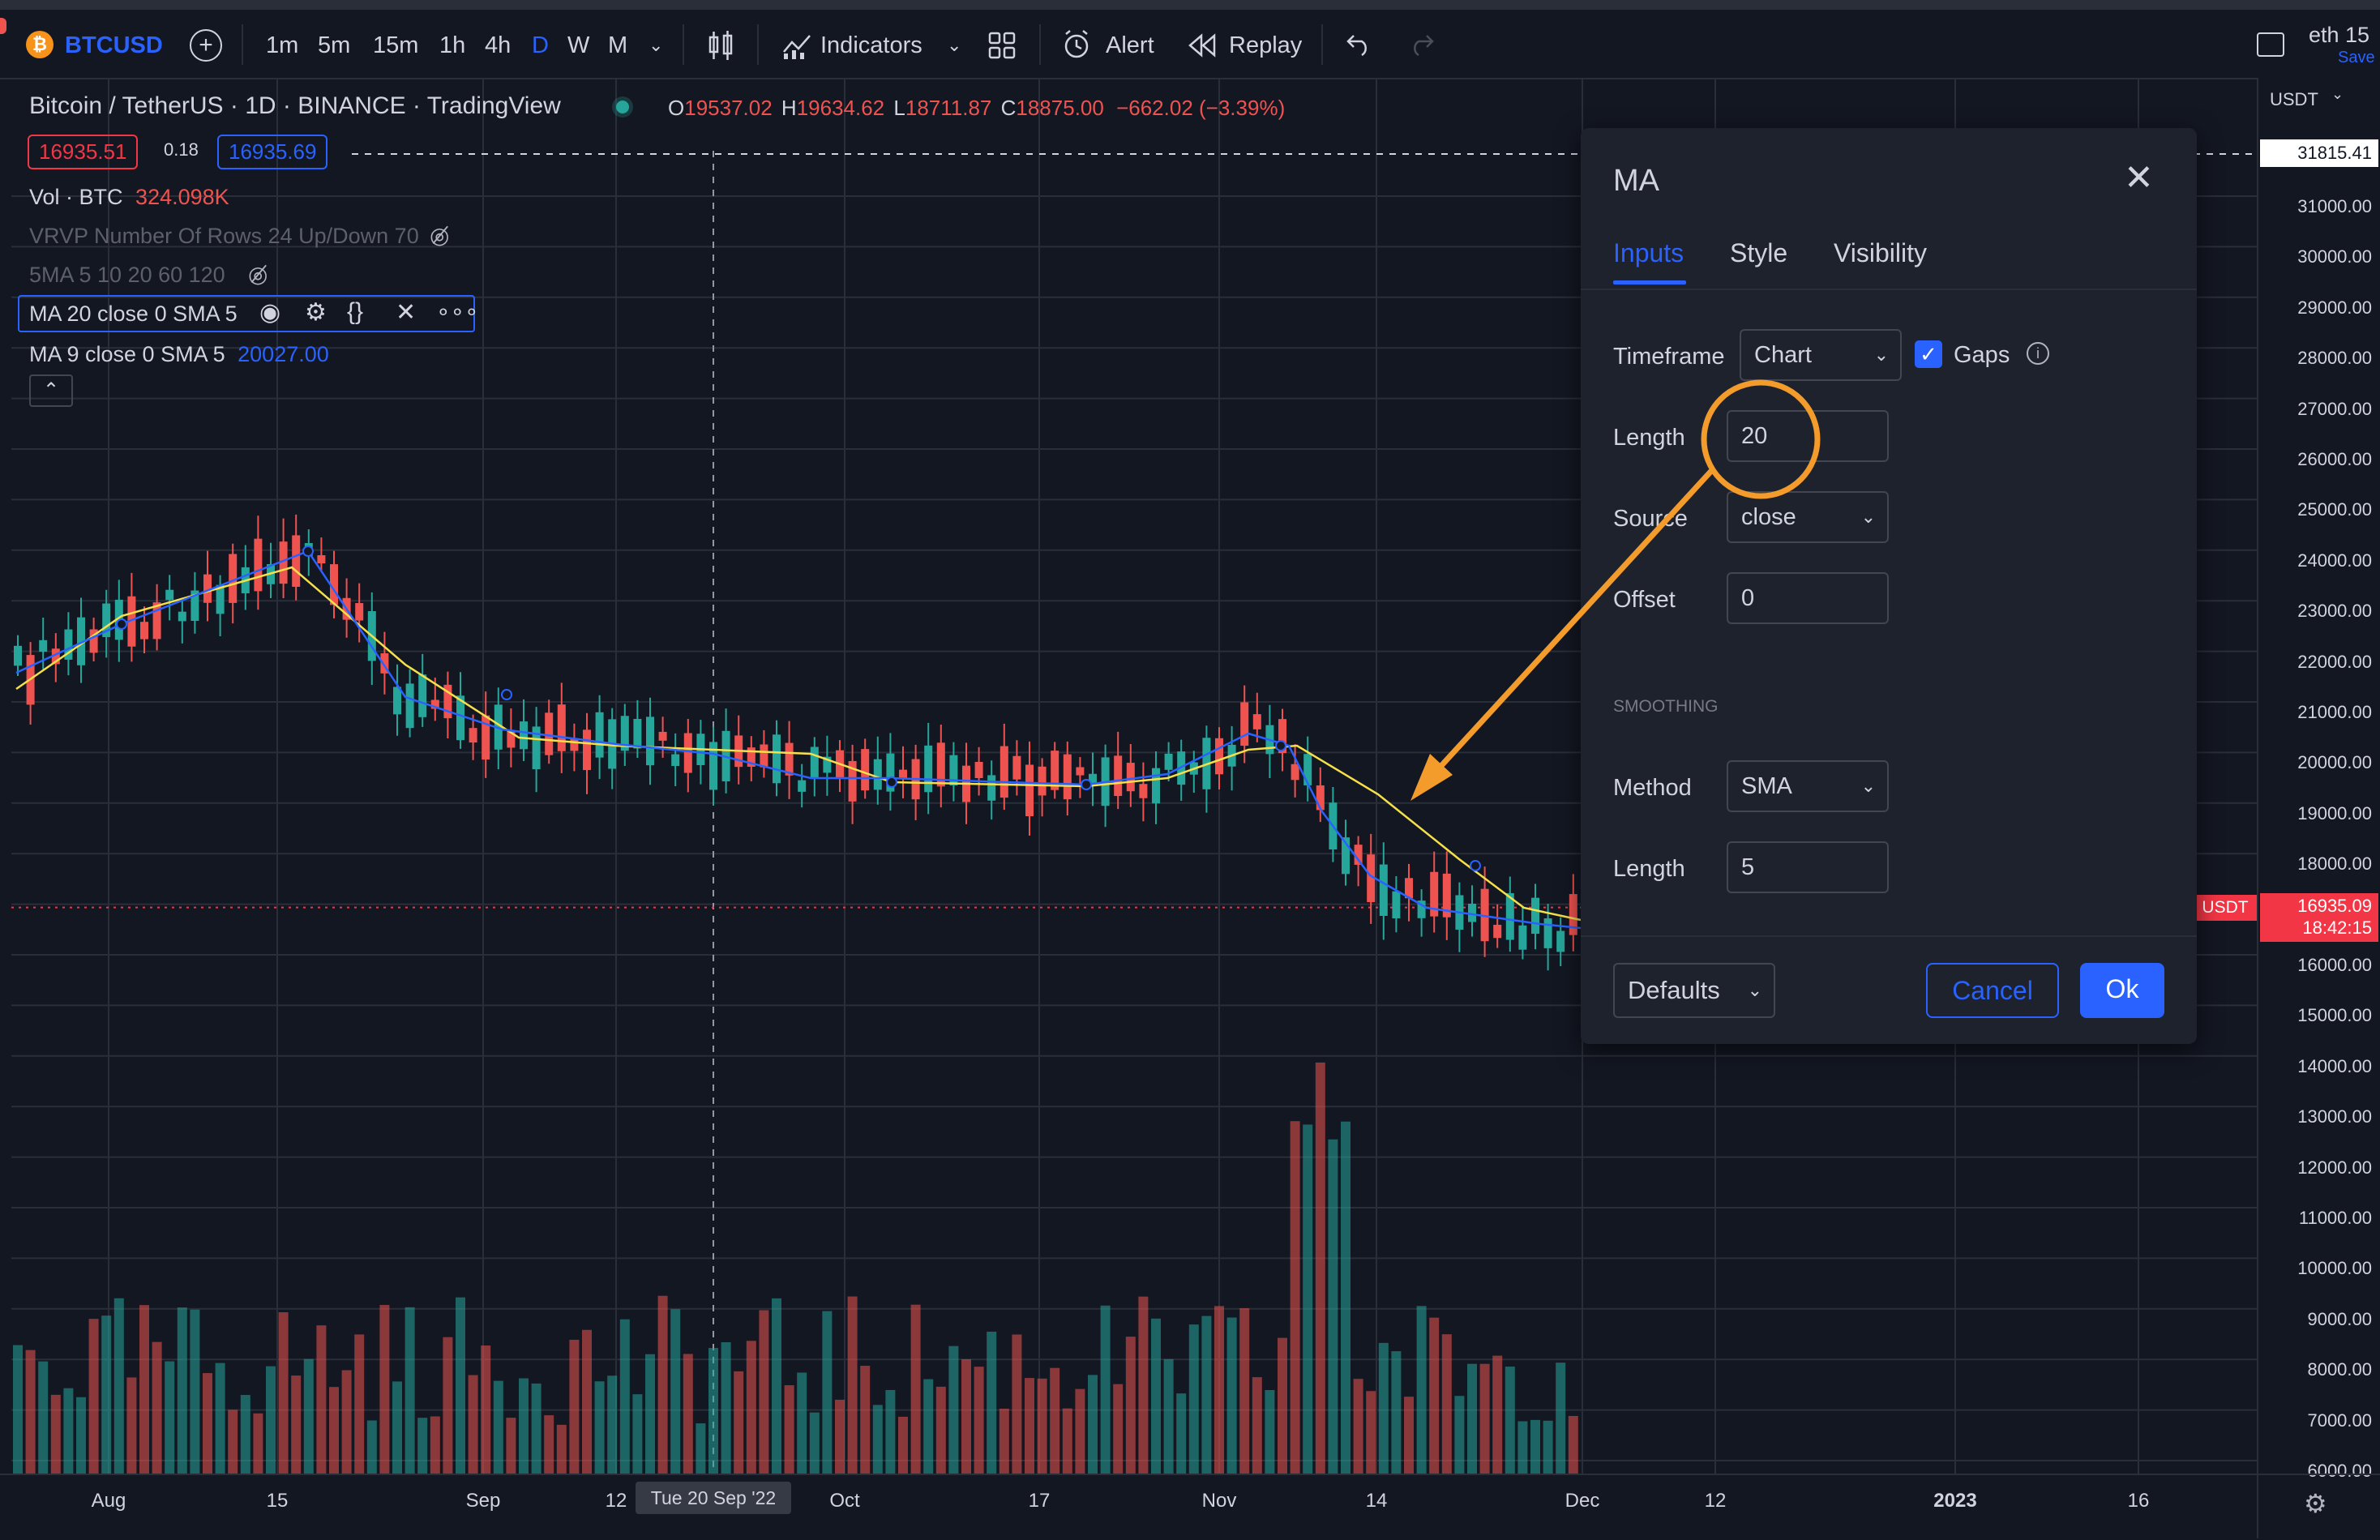 This screenshot has width=2380, height=1540. I want to click on method-select: SMA ⌄, so click(1808, 786).